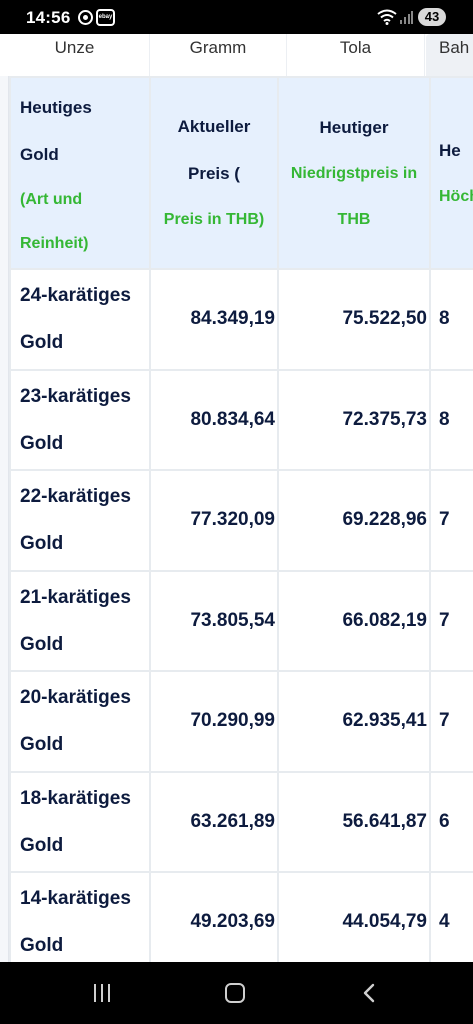 The height and width of the screenshot is (1024, 473). What do you see at coordinates (214, 721) in the screenshot?
I see `row-current-price: 70.290,99` at bounding box center [214, 721].